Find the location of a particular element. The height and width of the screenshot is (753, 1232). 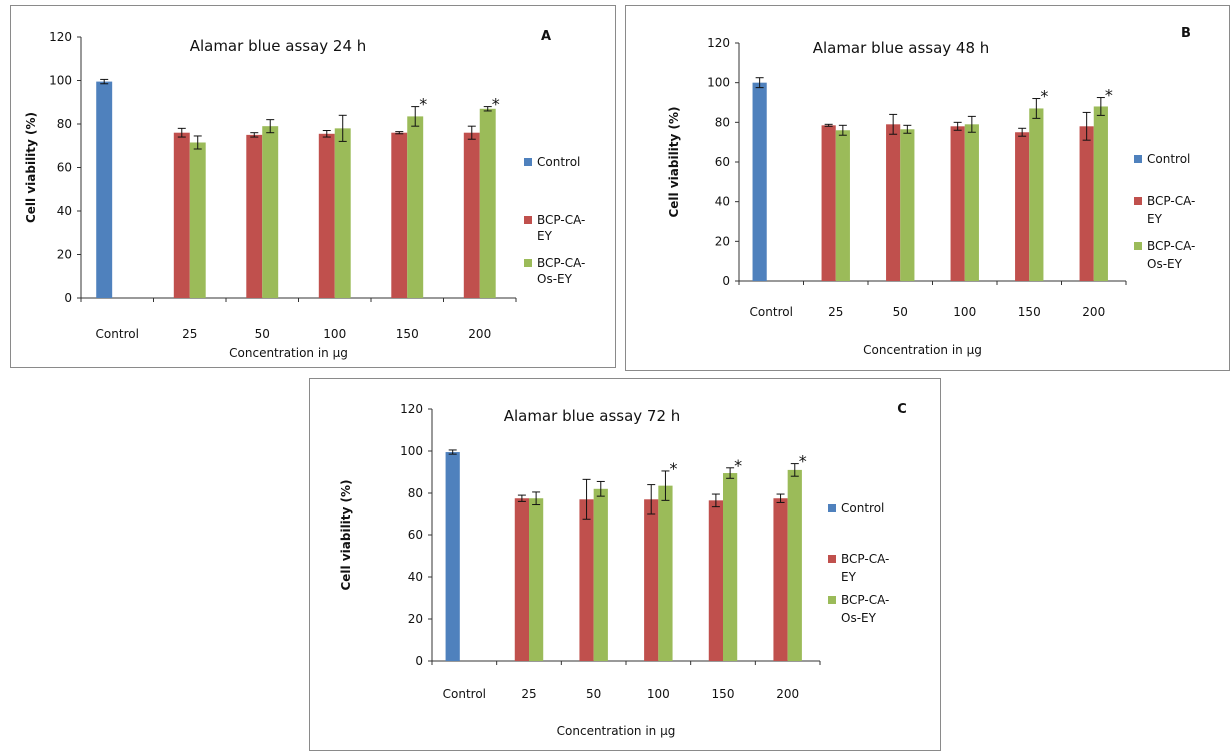

chart-b-legend-label: BCP-CA-Os-EY is located at coordinates (1171, 255).